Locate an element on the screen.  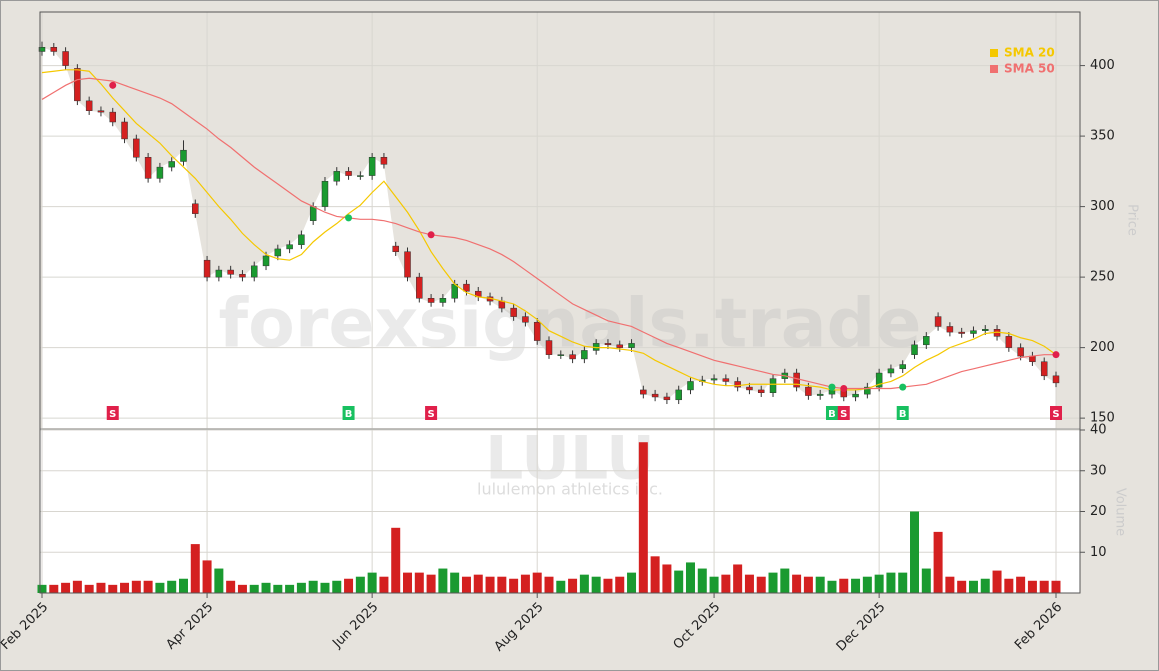
y-tick-label: 200 is located at coordinates (1102, 347).